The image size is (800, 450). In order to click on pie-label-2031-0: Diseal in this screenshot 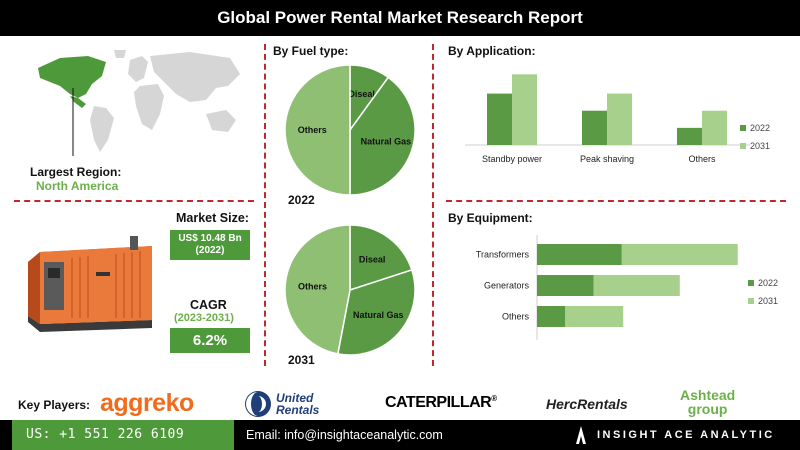, I will do `click(372, 260)`.